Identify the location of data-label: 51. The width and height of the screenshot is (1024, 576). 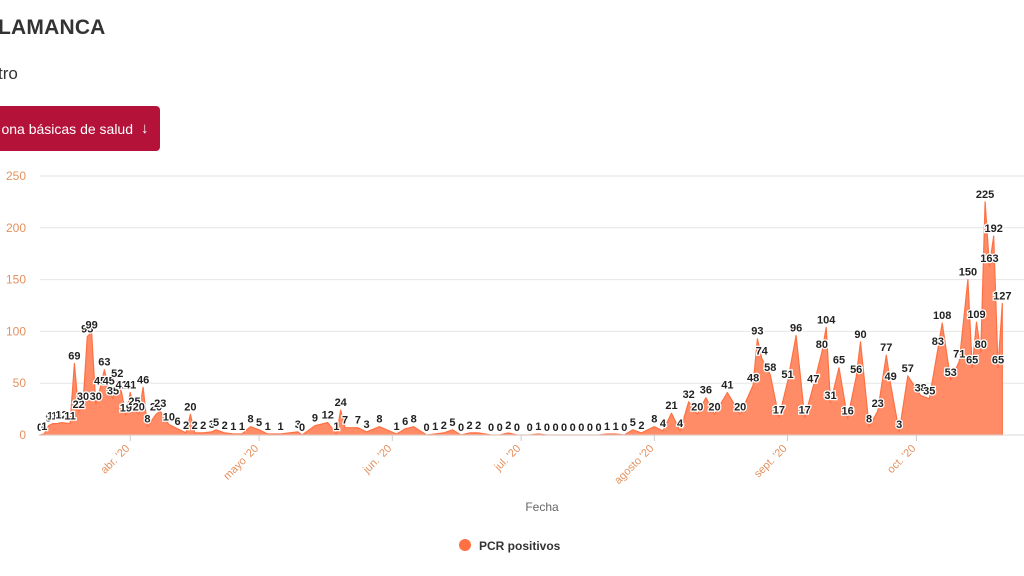
(787, 375).